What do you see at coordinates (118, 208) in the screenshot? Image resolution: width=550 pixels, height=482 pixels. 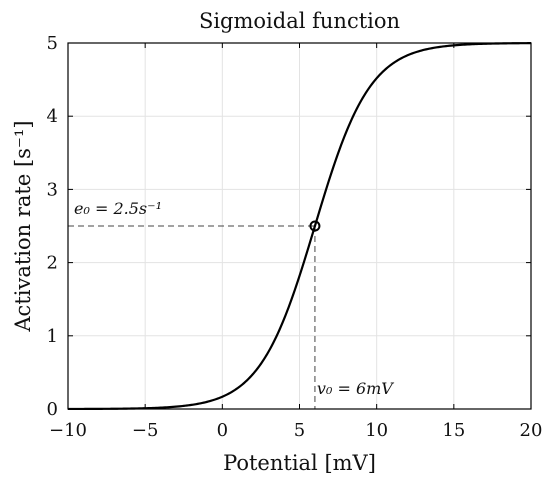 I see `e0-annotation: e₀ = 2.5s⁻¹` at bounding box center [118, 208].